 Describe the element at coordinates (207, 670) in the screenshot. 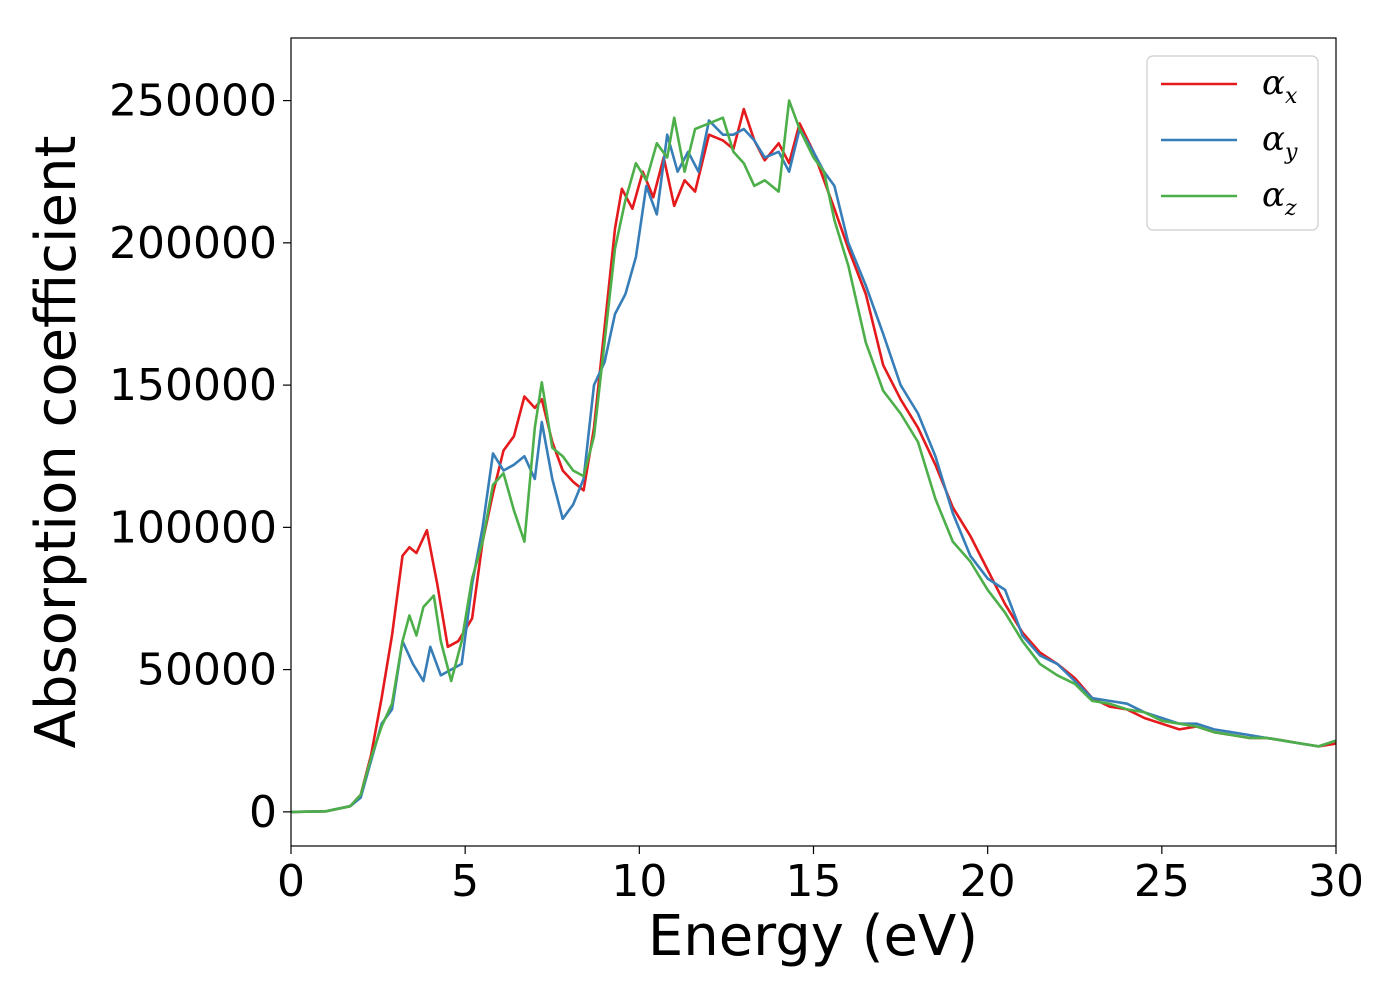

I see `y-tick-label: 50000` at that location.